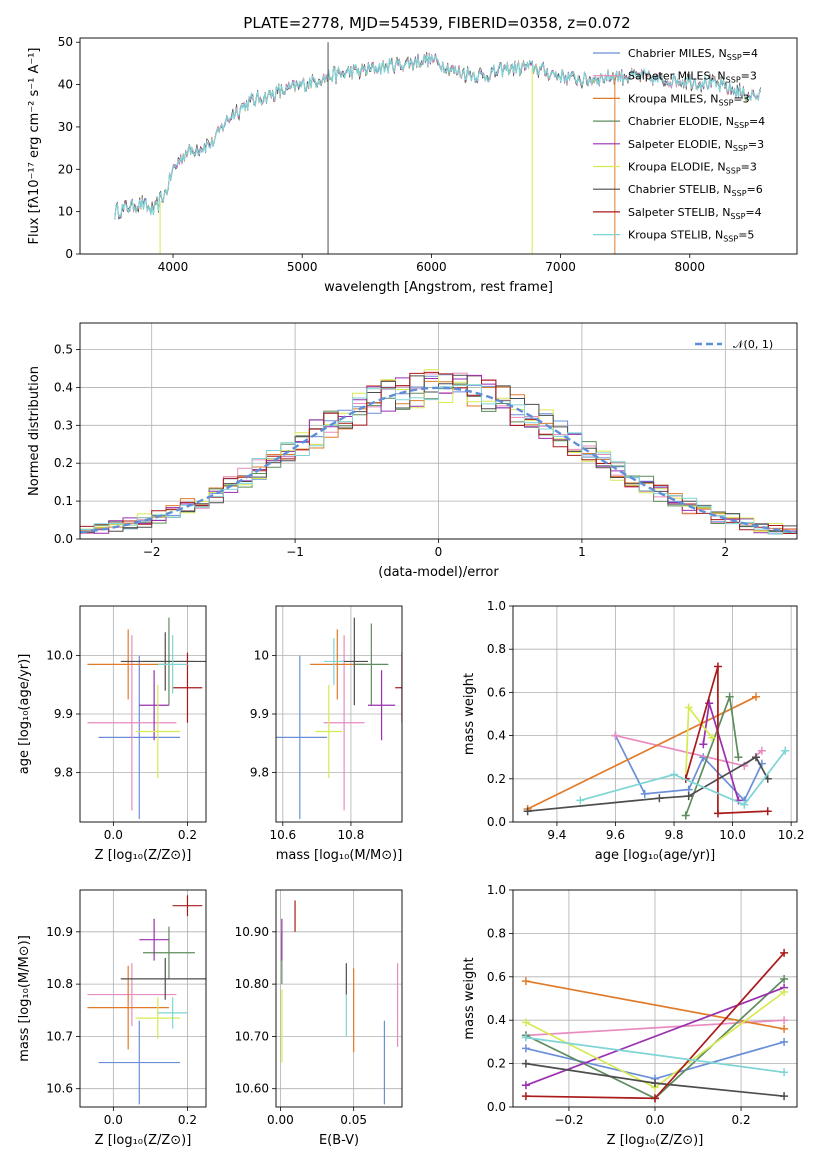 The height and width of the screenshot is (1170, 819). What do you see at coordinates (59, 1036) in the screenshot?
I see `y-tick-label: 10.7` at bounding box center [59, 1036].